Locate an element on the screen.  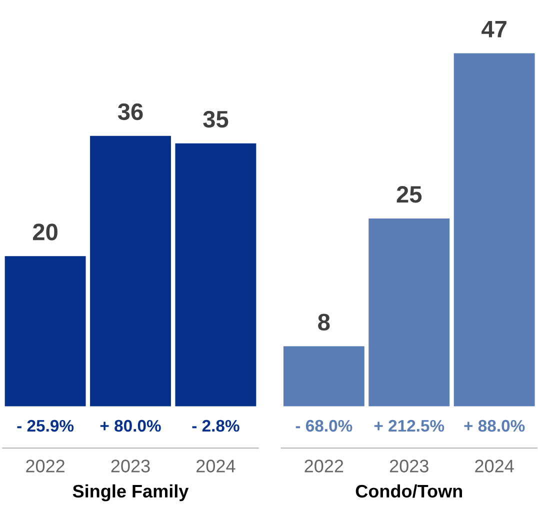
x-axis-title: Single Family is located at coordinates (130, 493).